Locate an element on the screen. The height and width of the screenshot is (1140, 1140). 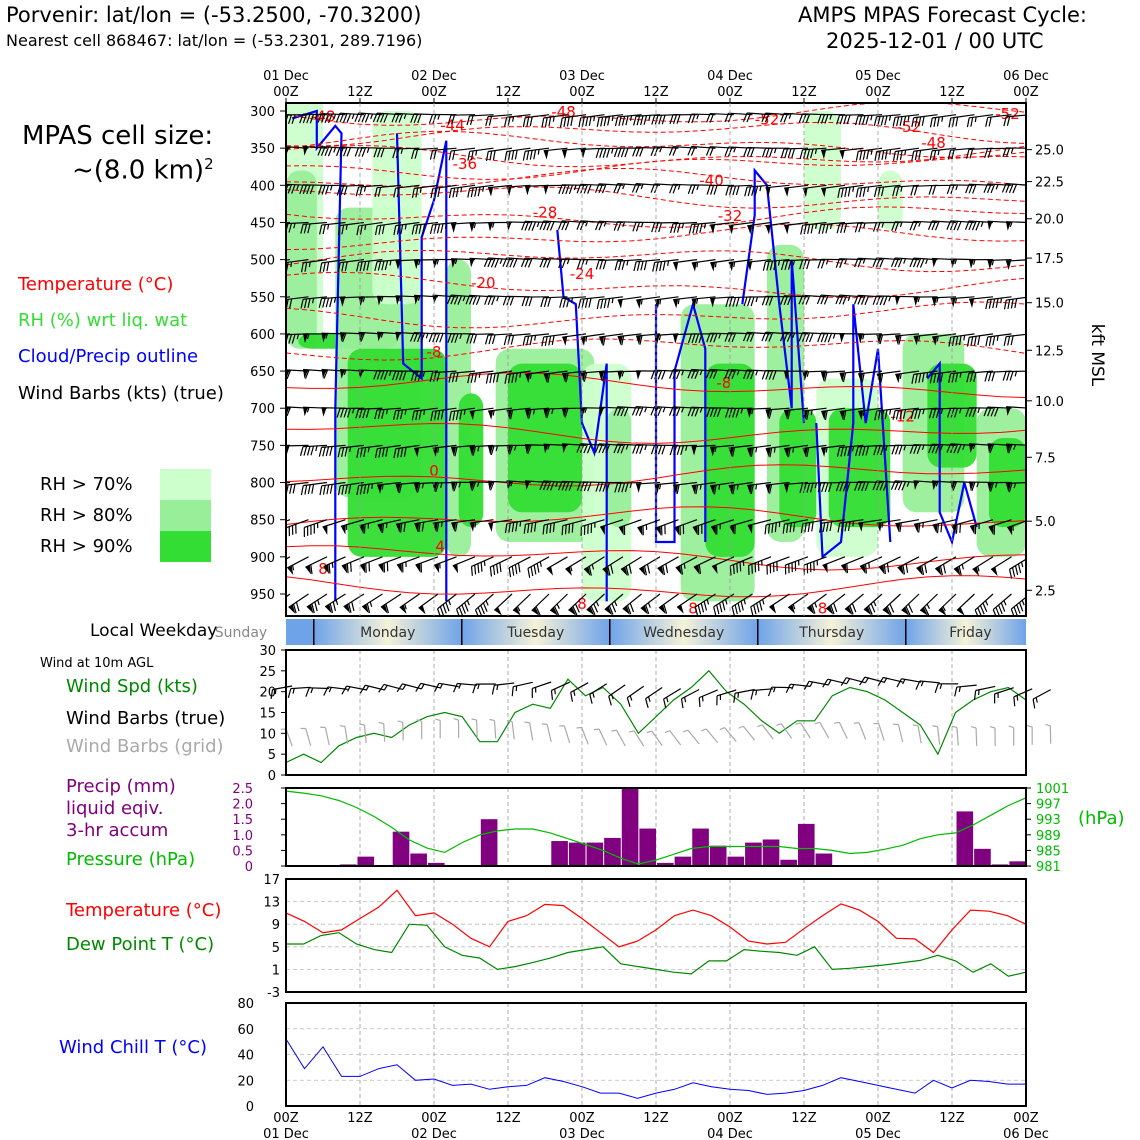
legend-precip-2: liquid eqiv. is located at coordinates (115, 808).